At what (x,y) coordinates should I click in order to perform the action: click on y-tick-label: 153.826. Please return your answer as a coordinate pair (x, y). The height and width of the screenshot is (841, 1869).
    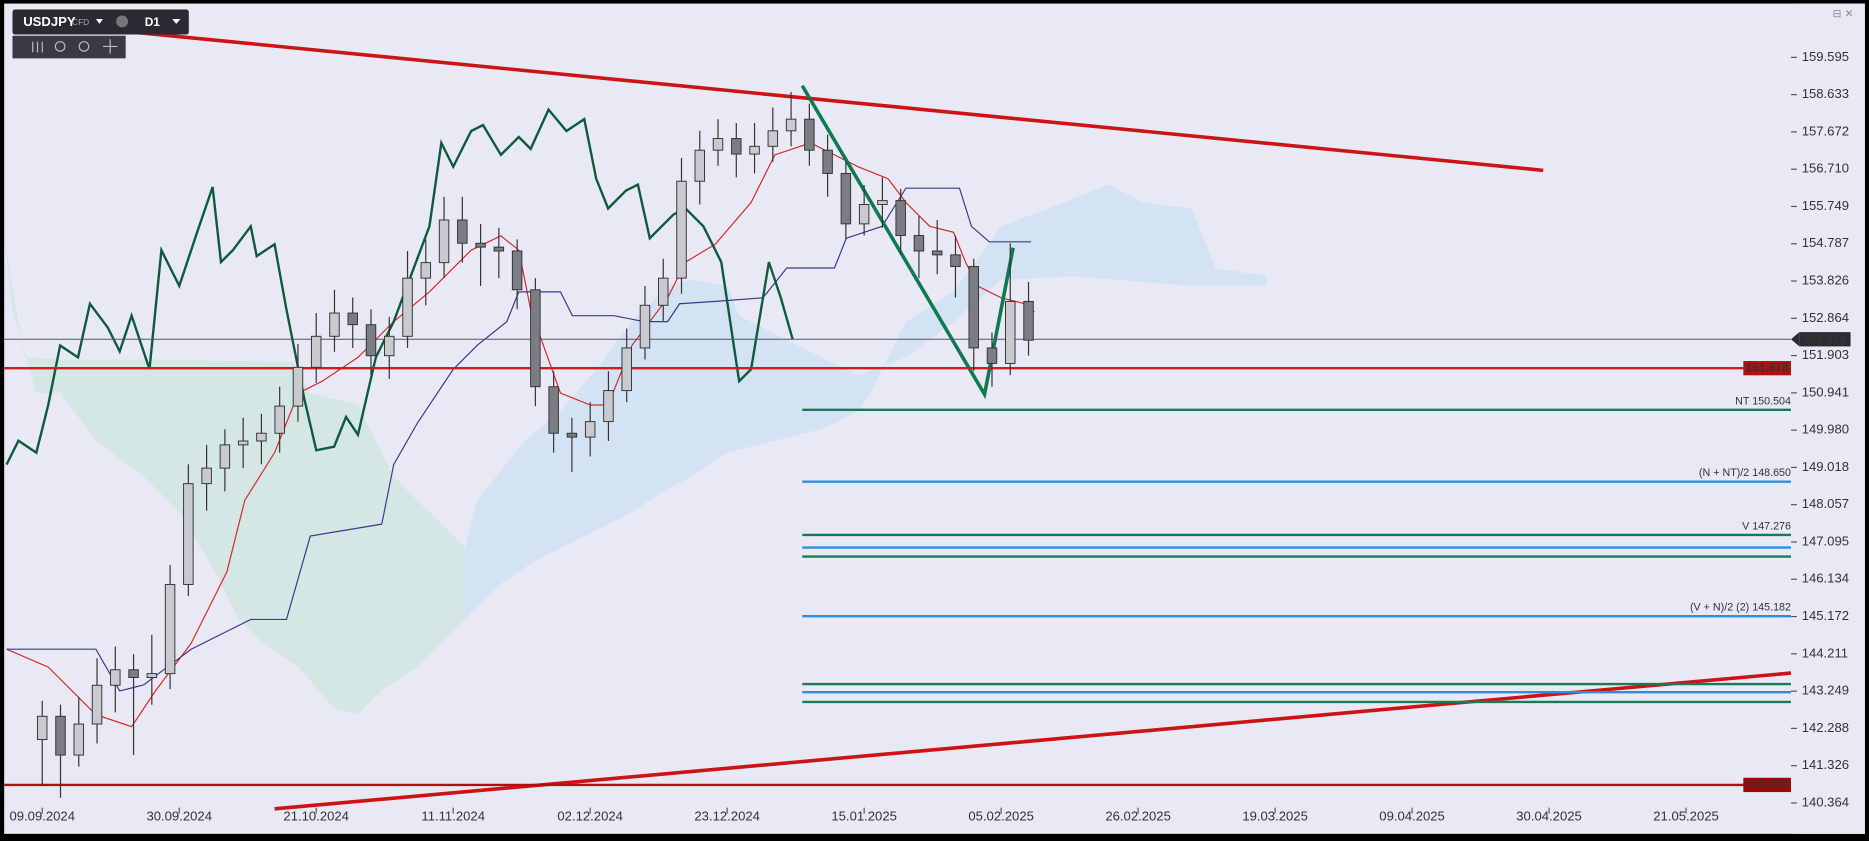
    Looking at the image, I should click on (1825, 279).